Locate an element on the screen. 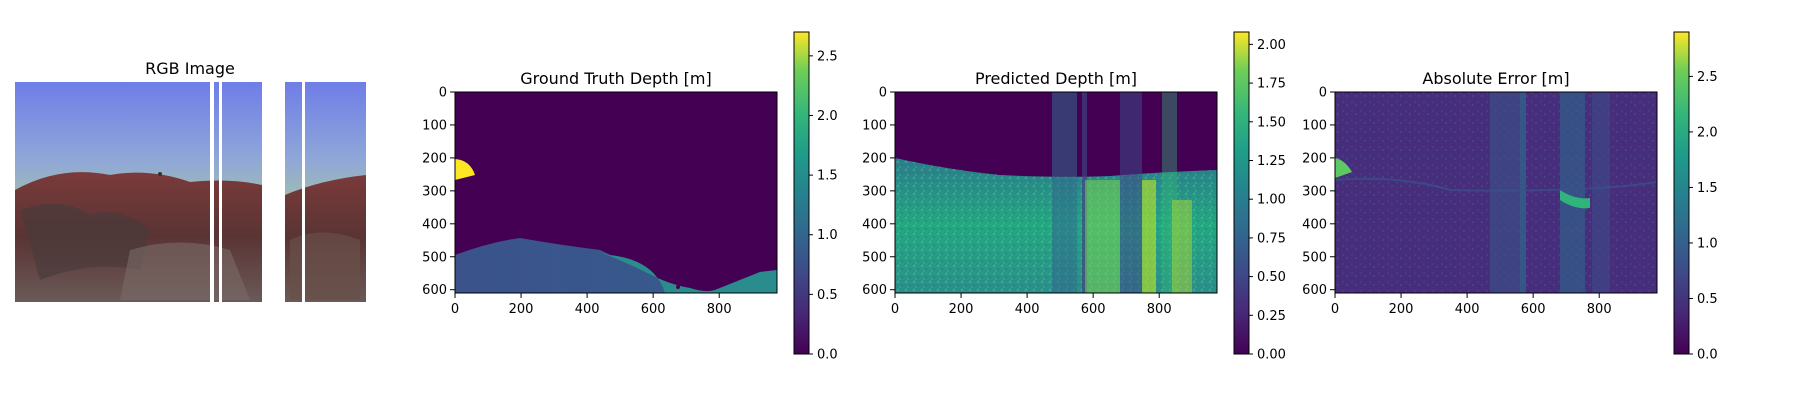 The height and width of the screenshot is (400, 1800). absolute-error-colorbar-tick-label: 0.5 is located at coordinates (1707, 299).